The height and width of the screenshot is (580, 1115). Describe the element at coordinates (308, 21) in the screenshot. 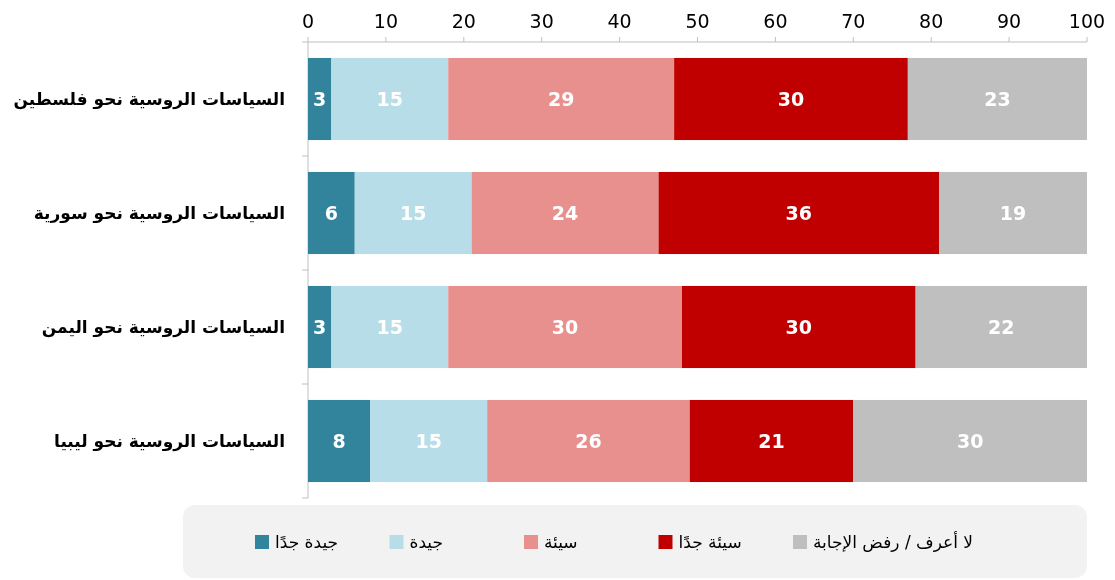

I see `x-tick-label: 0` at that location.